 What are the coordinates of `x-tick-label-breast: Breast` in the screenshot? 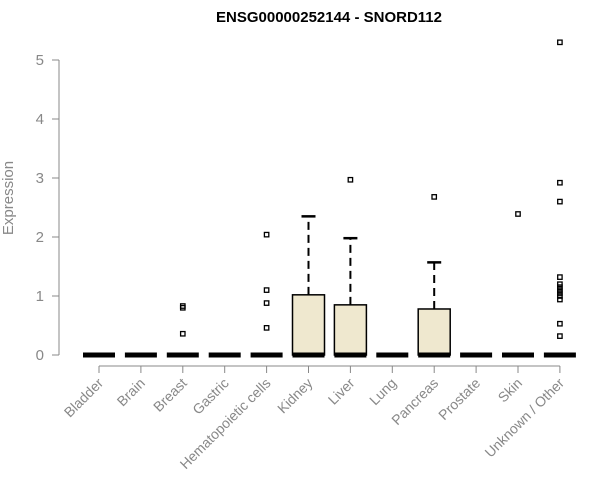 It's located at (170, 395).